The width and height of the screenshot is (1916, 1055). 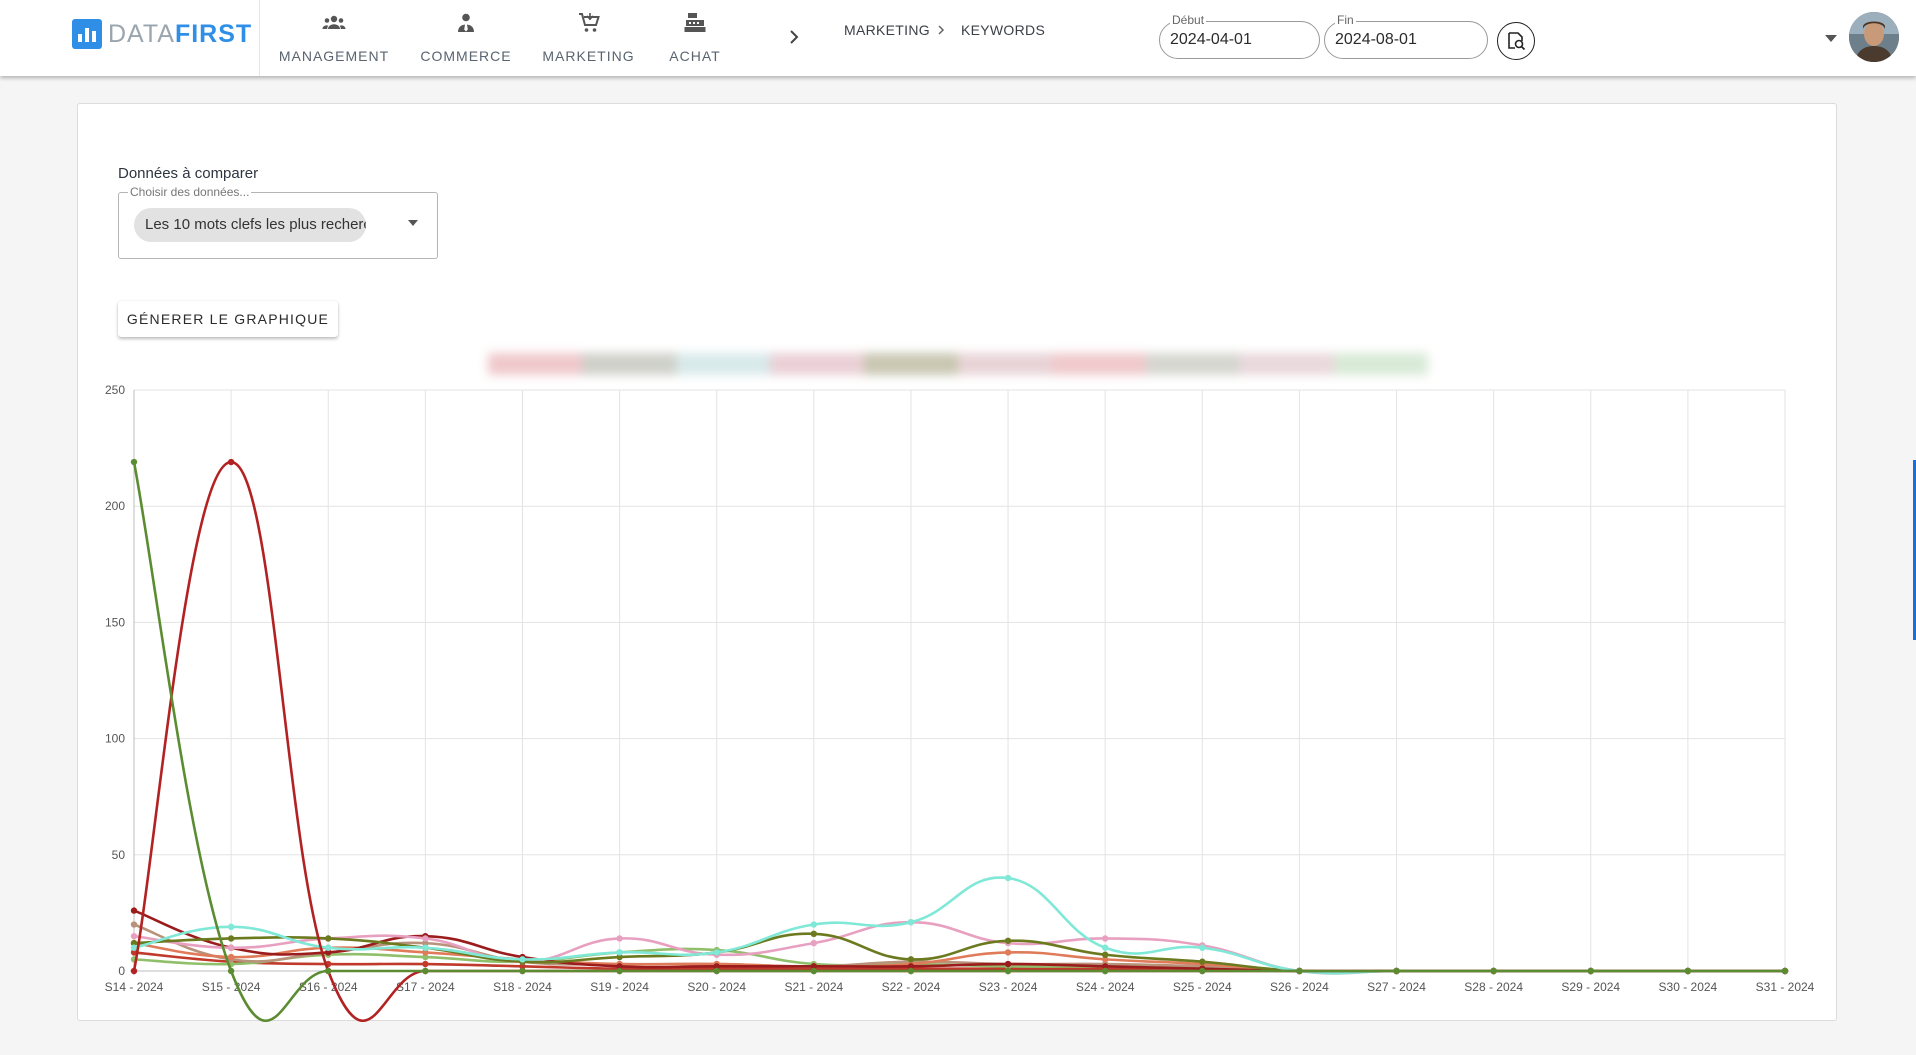 I want to click on y-tick-label: 150, so click(x=115, y=622).